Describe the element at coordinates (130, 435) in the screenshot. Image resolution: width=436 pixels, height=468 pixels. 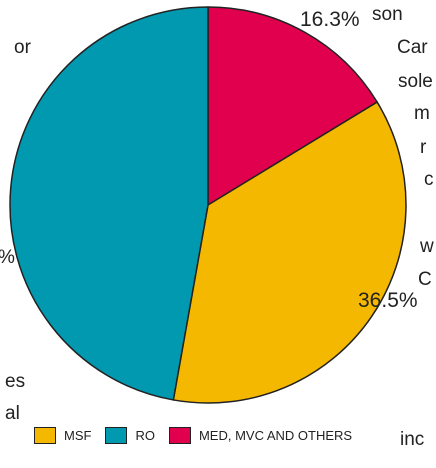
I see `legend-item-ro: RO` at that location.